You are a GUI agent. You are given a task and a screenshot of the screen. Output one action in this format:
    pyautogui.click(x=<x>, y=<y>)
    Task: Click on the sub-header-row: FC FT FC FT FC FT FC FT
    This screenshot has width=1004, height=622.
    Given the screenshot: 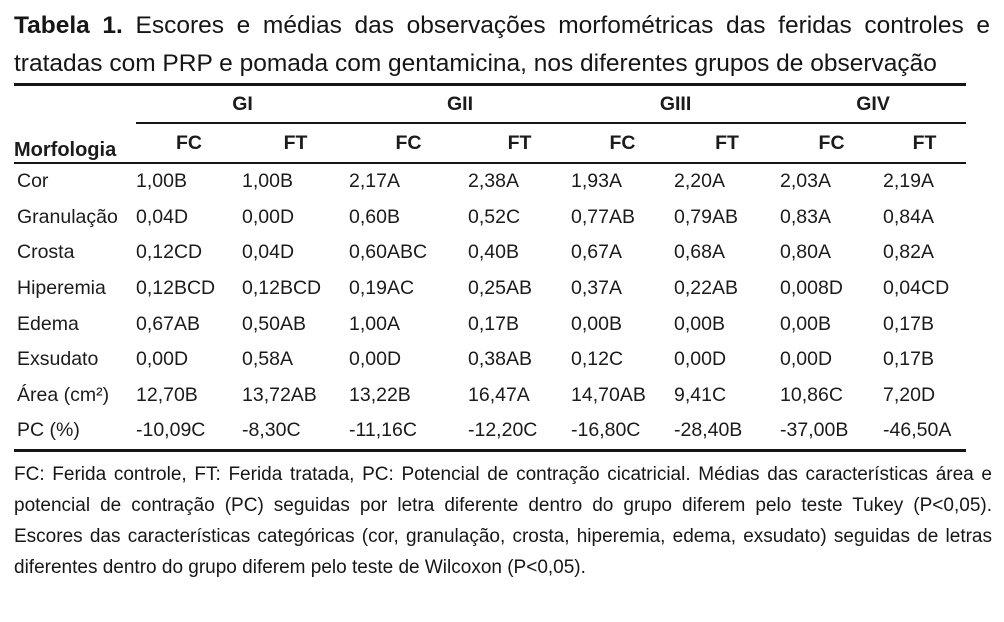 What is the action you would take?
    pyautogui.click(x=490, y=143)
    